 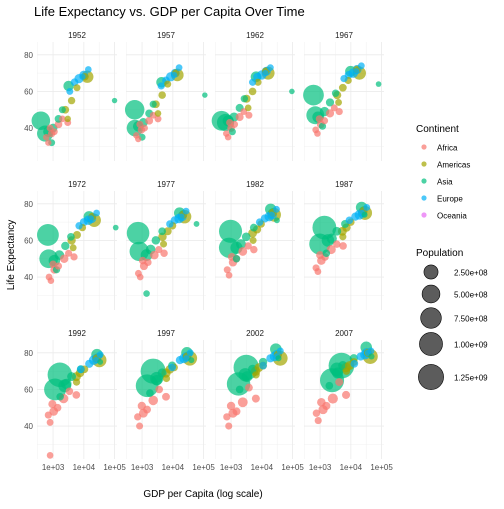 What do you see at coordinates (439, 253) in the screenshot?
I see `size-legend-title: Population` at bounding box center [439, 253].